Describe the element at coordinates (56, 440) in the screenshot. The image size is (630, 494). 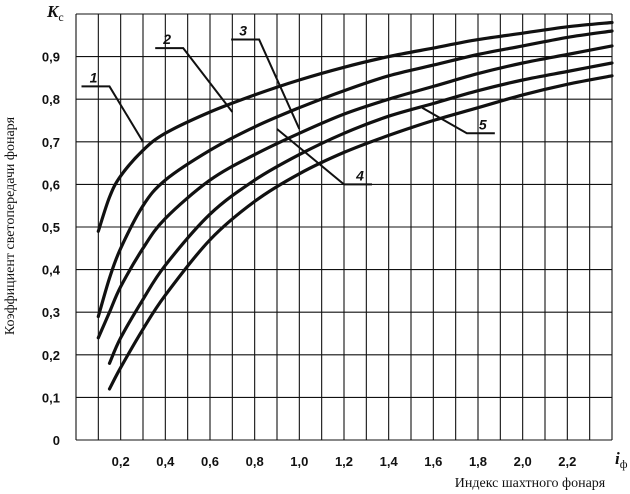
I see `y-tick-label: 0` at that location.